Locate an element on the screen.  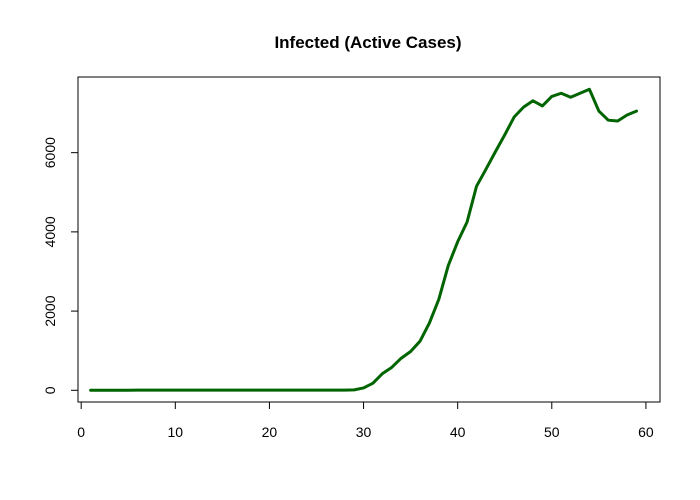
y-tick-label: 2000 is located at coordinates (50, 310).